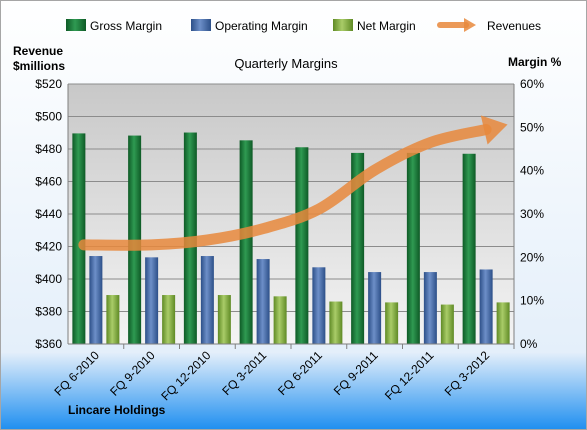  I want to click on left-tick-label: $500, so click(48, 117).